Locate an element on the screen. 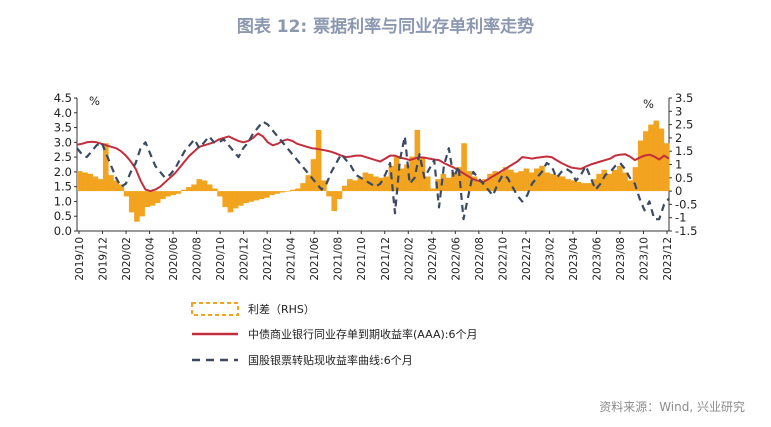 This screenshot has width=771, height=427. x-tick-label: 2020/02 is located at coordinates (127, 259).